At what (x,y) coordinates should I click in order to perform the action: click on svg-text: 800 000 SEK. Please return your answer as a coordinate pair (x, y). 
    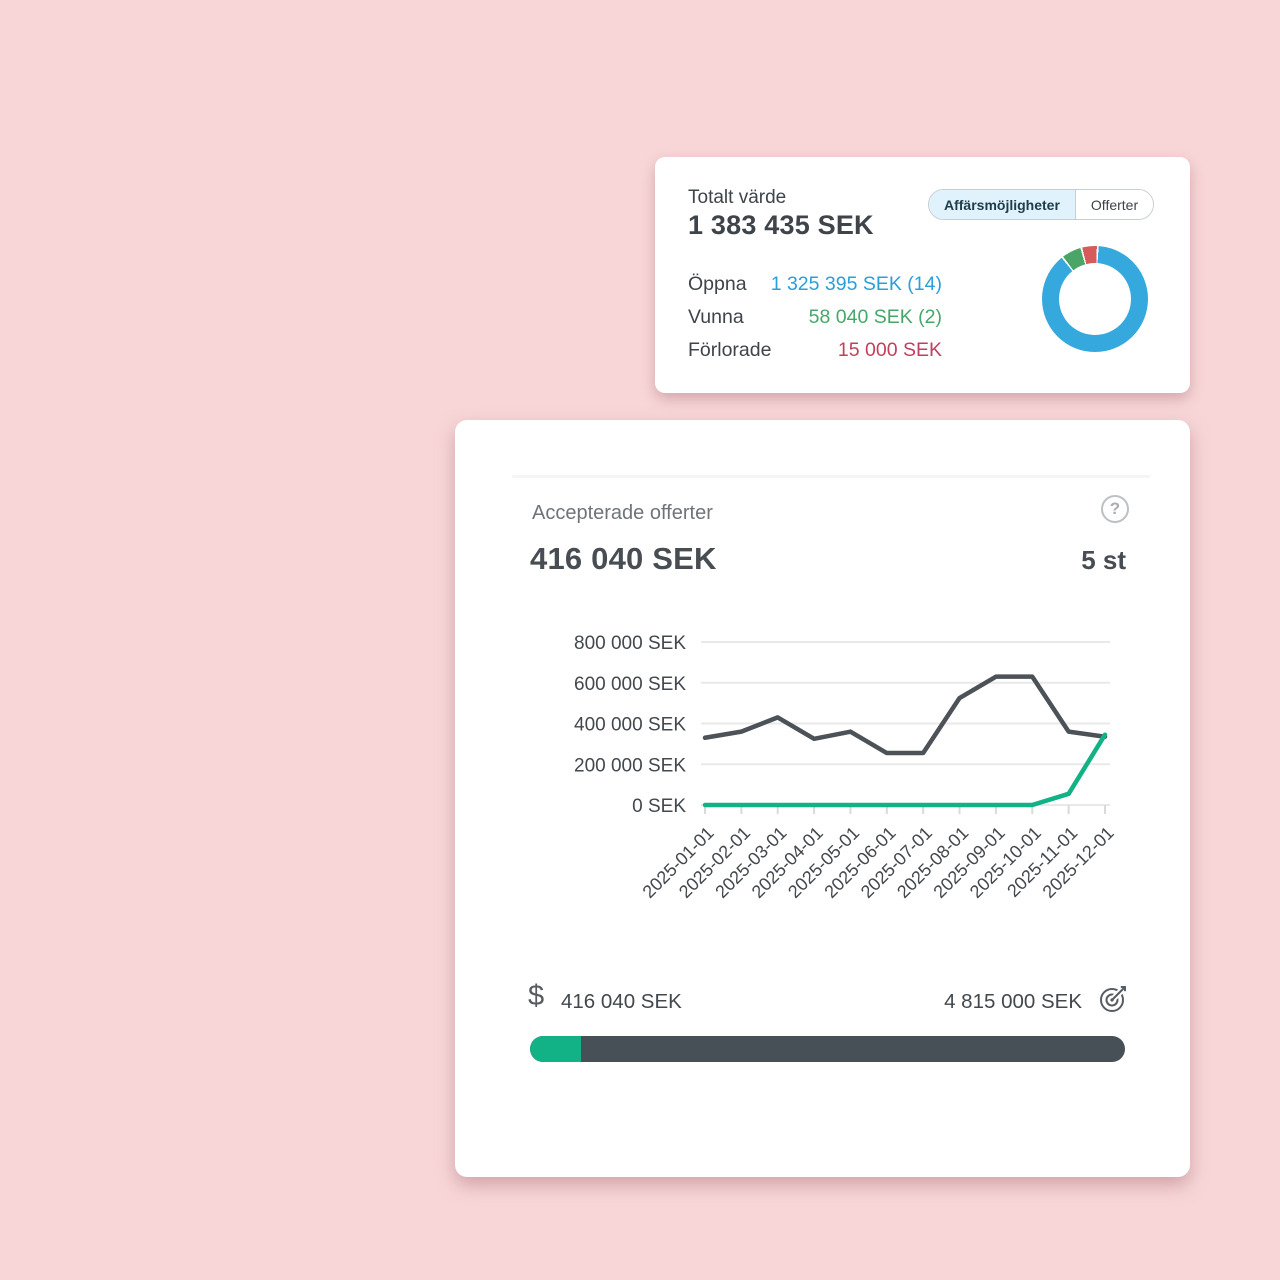
    Looking at the image, I should click on (630, 643).